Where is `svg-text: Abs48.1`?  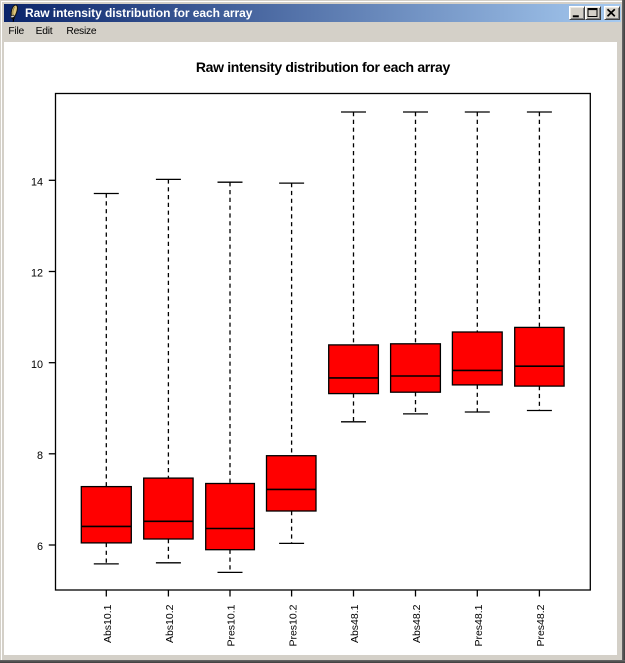 svg-text: Abs48.1 is located at coordinates (355, 623).